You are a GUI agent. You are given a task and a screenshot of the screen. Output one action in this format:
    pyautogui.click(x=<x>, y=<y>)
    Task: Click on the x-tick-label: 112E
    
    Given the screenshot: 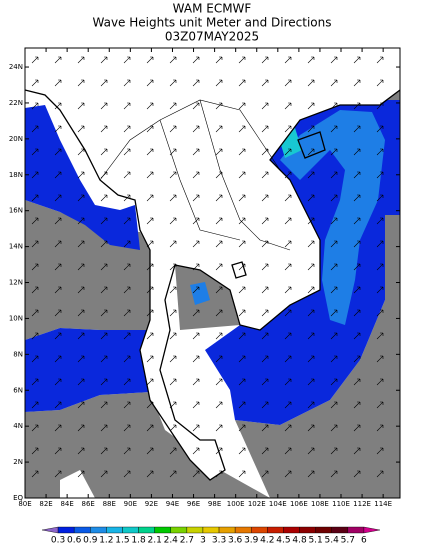 What is the action you would take?
    pyautogui.click(x=362, y=504)
    